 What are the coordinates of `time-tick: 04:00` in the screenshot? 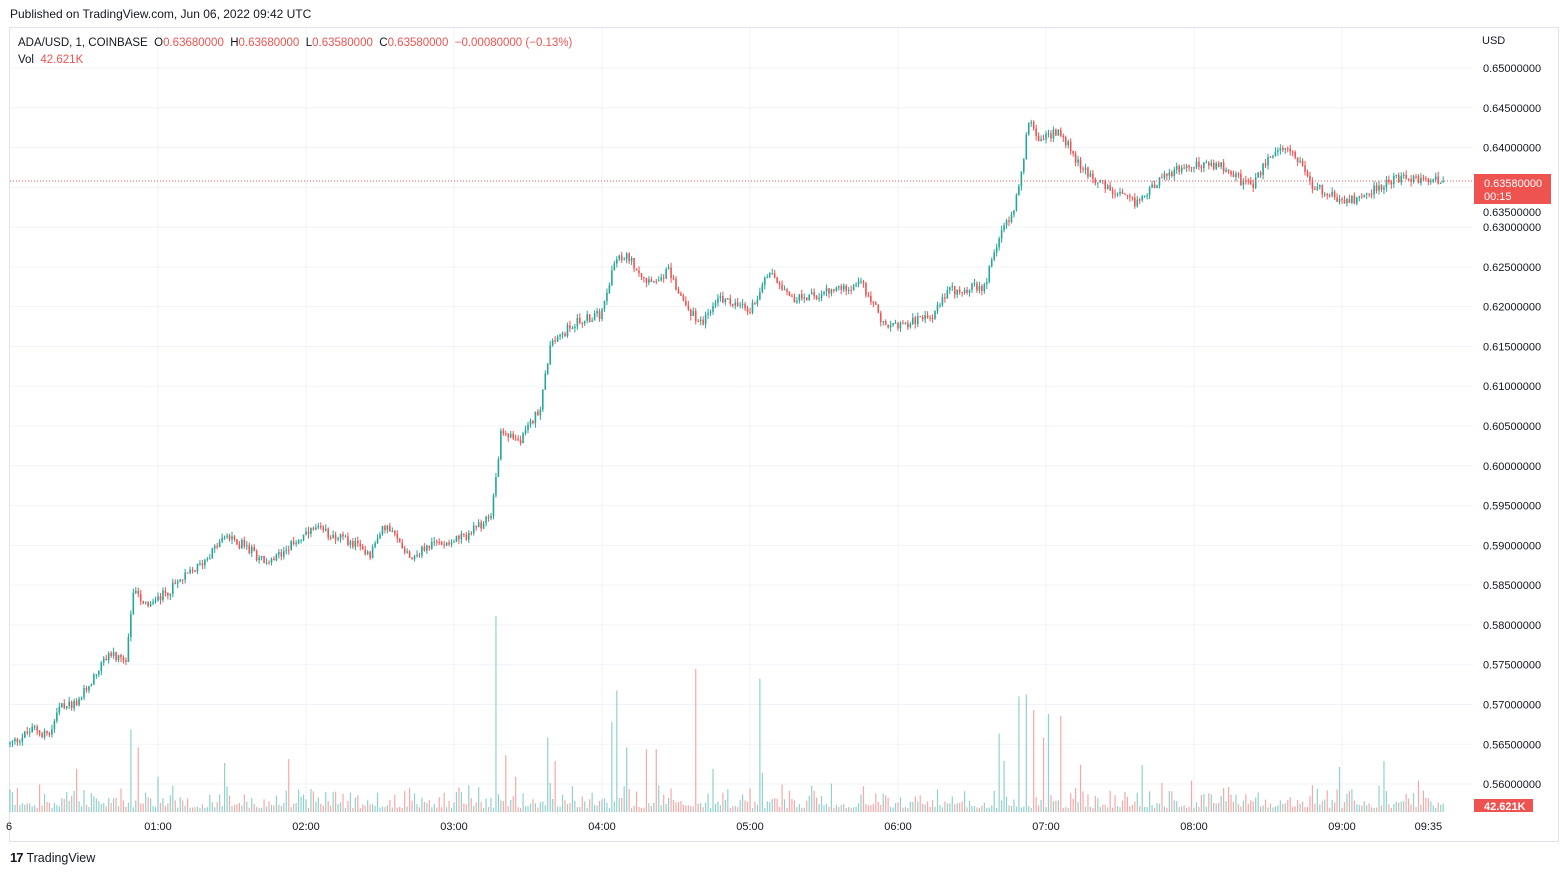 It's located at (602, 827).